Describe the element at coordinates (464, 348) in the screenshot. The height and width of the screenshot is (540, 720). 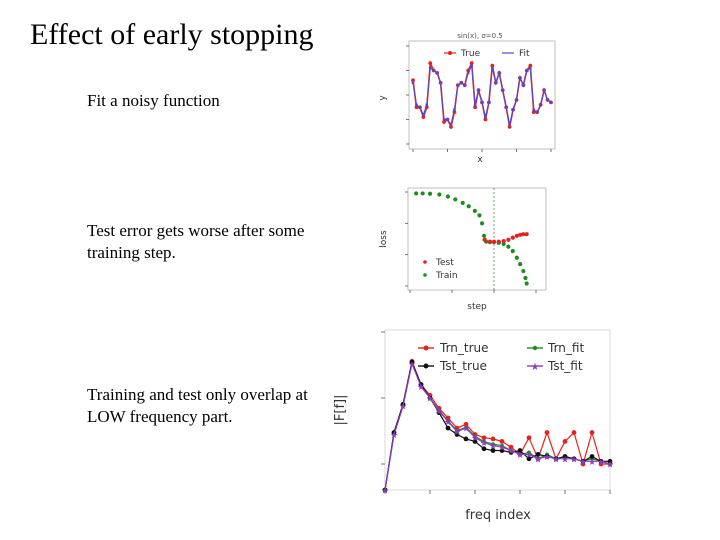
I see `legend-trn-true: Trn_true` at that location.